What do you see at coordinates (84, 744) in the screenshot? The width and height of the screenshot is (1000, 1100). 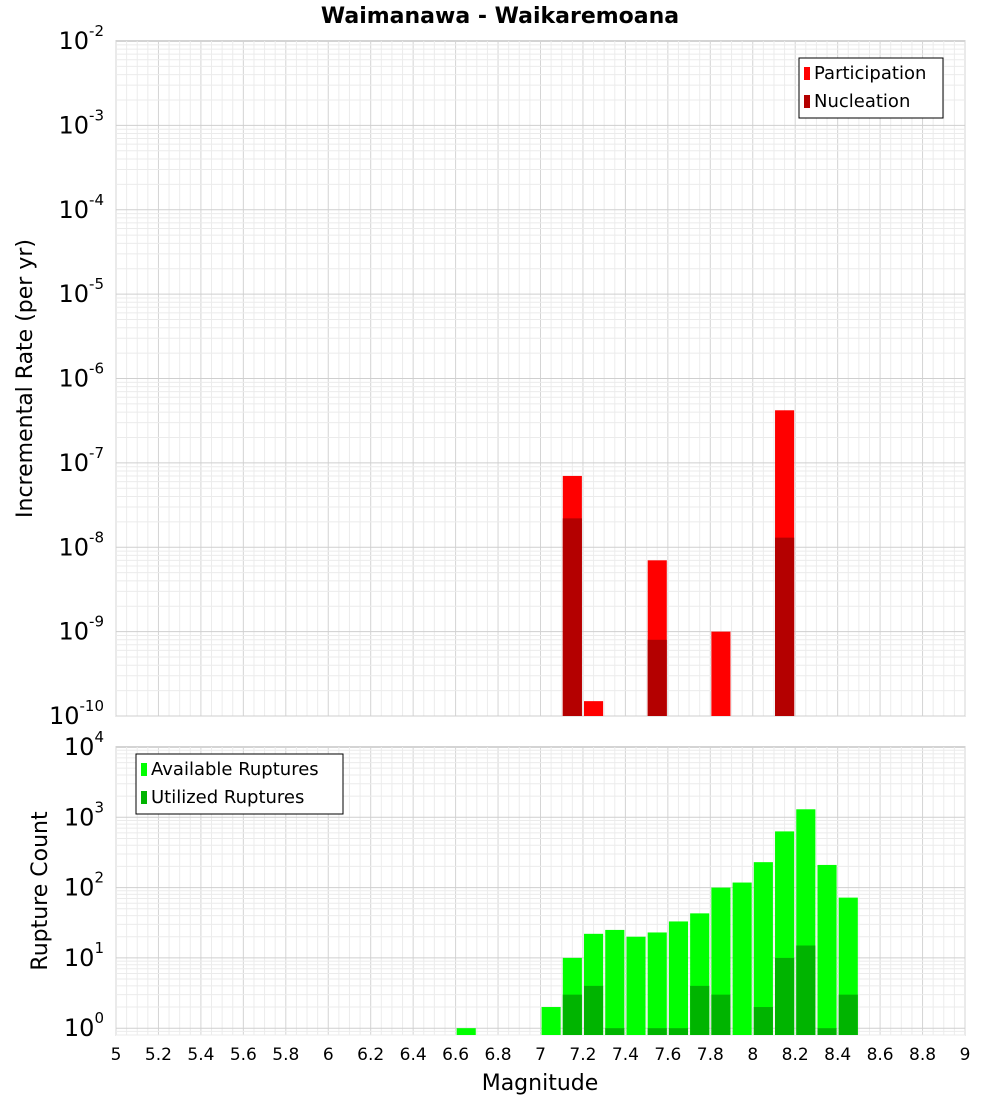 I see `y-tick-label: 10⁴` at bounding box center [84, 744].